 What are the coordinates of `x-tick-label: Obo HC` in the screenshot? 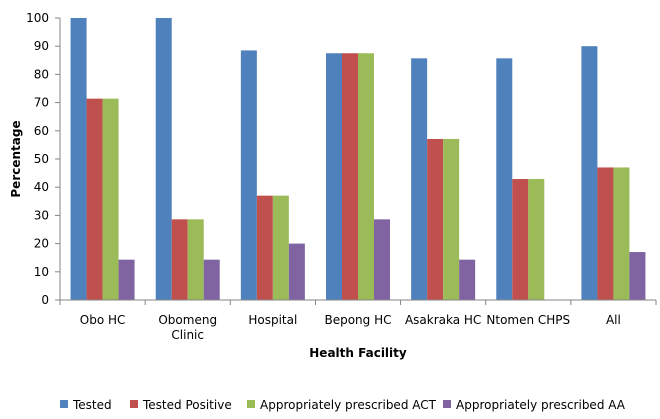 It's located at (103, 320).